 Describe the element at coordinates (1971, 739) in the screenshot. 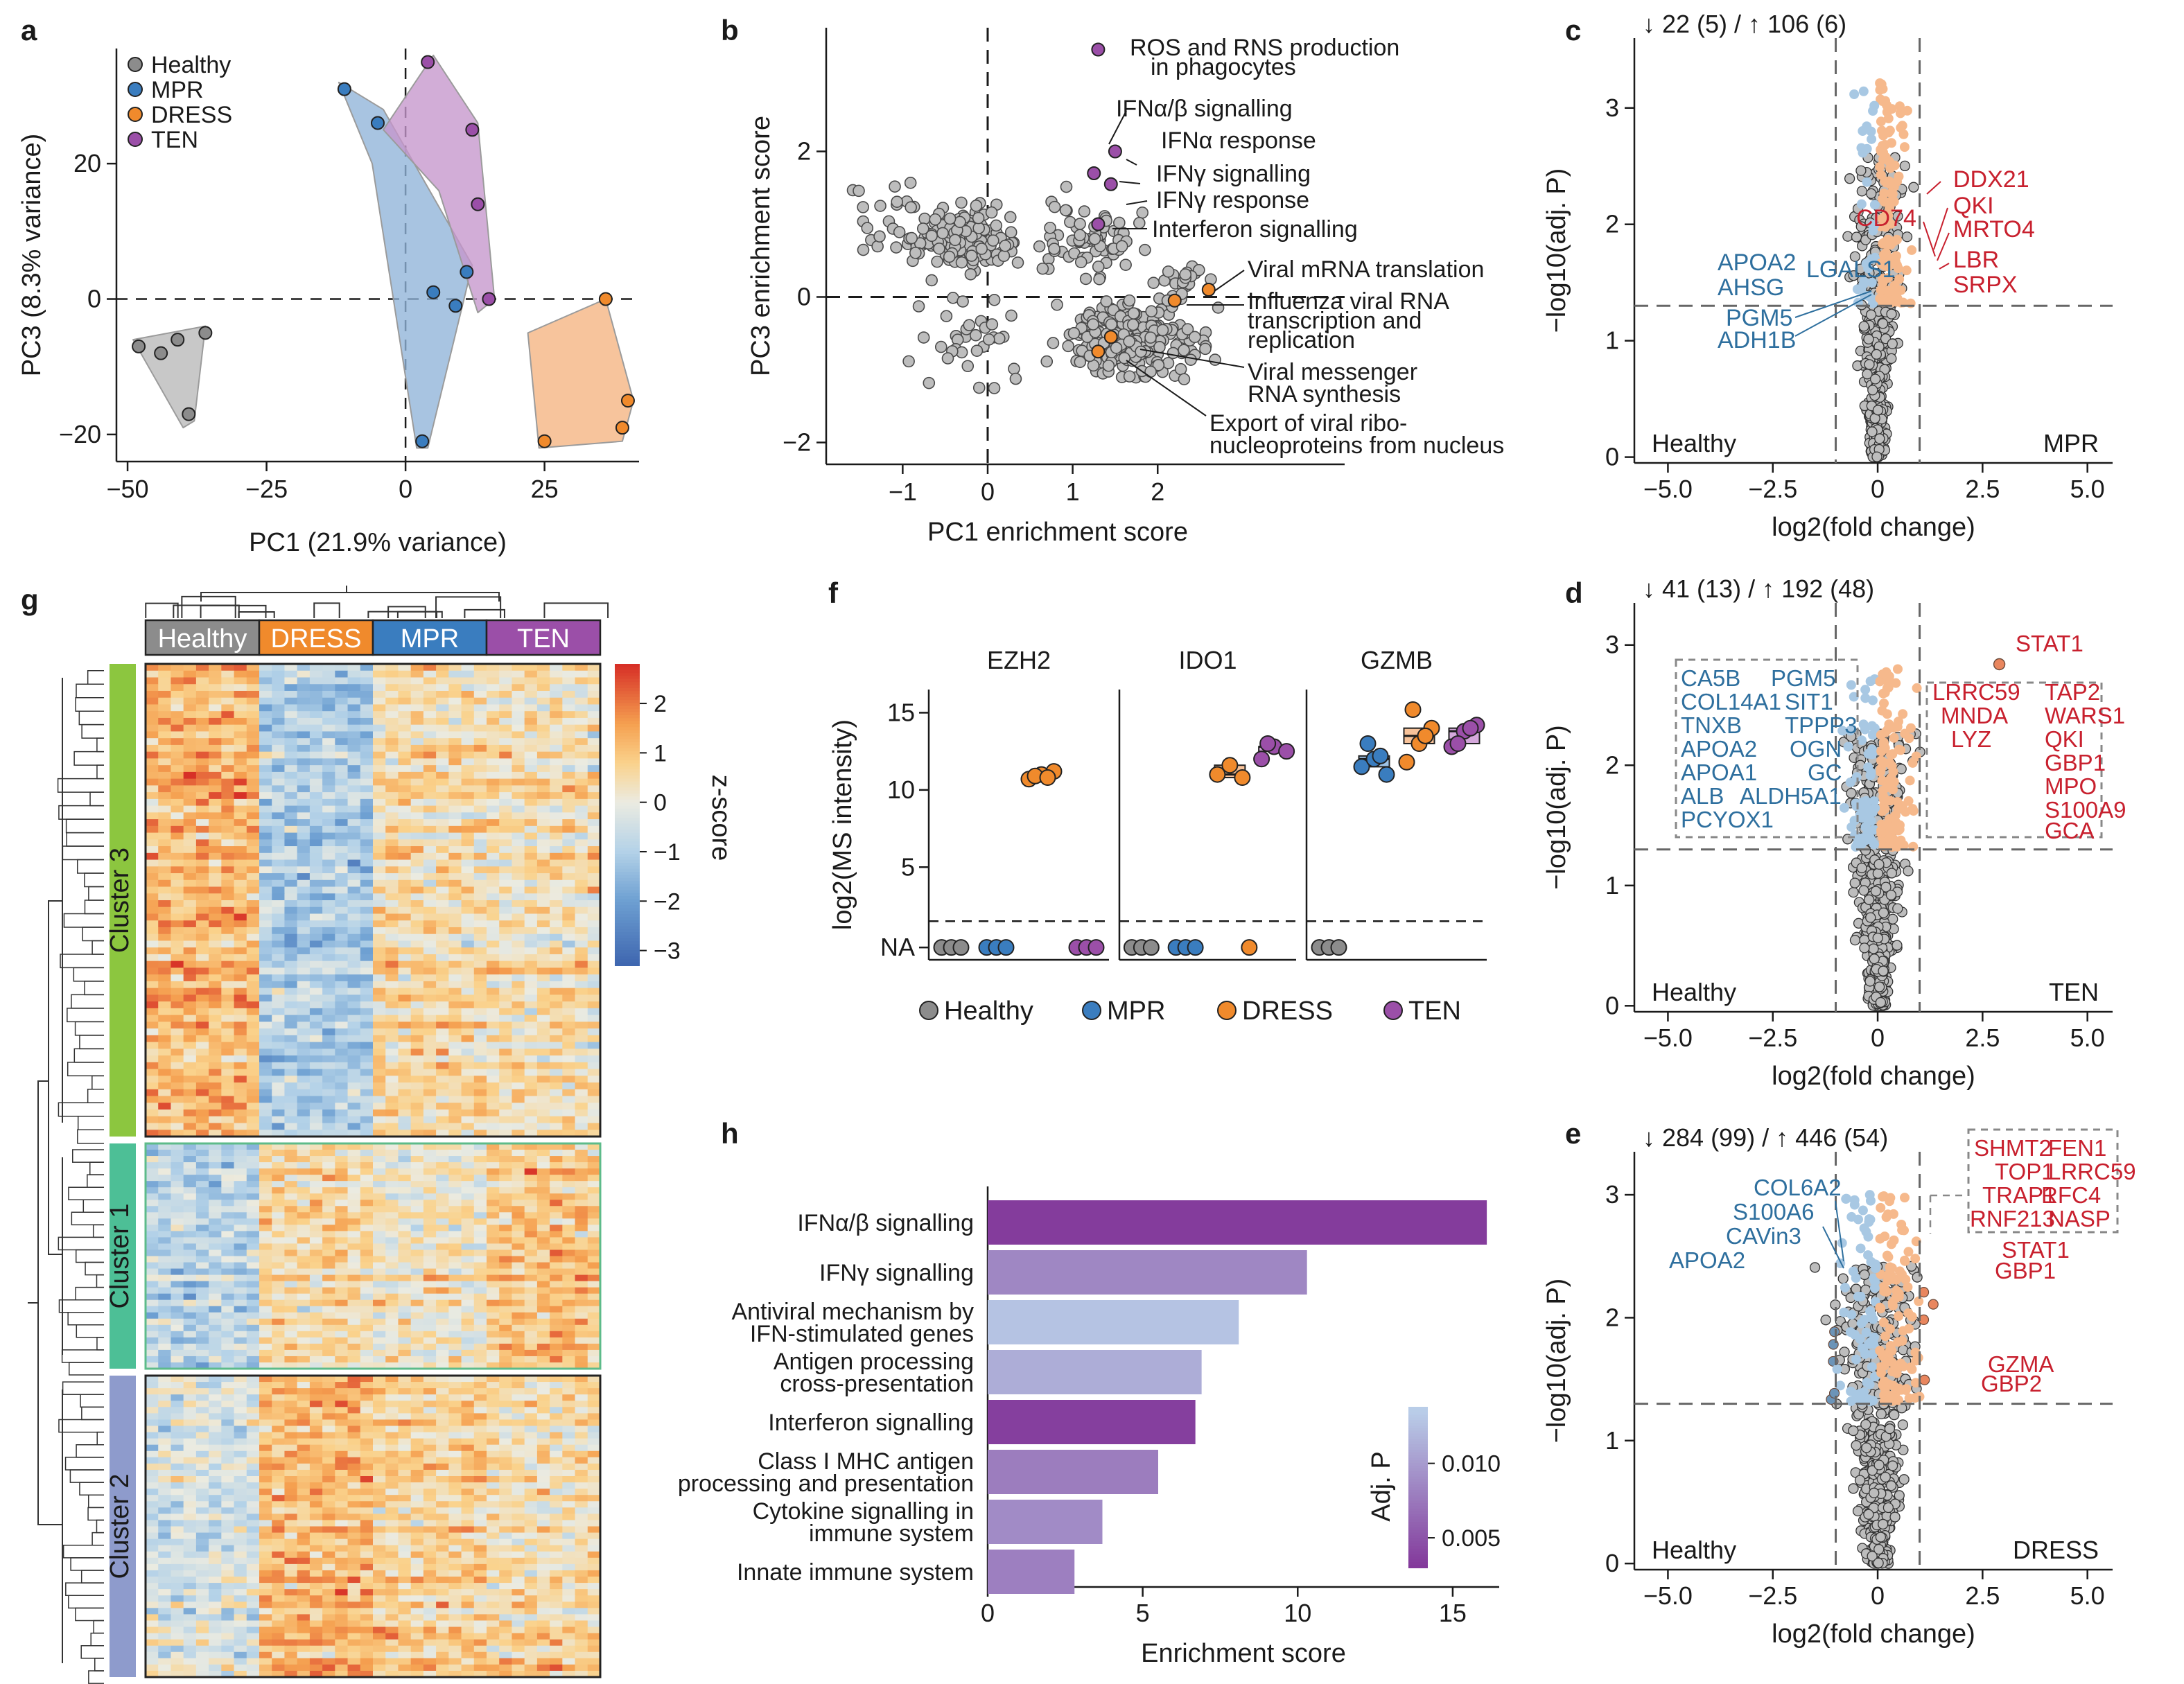

I see `gene-label-up: LYZ` at that location.